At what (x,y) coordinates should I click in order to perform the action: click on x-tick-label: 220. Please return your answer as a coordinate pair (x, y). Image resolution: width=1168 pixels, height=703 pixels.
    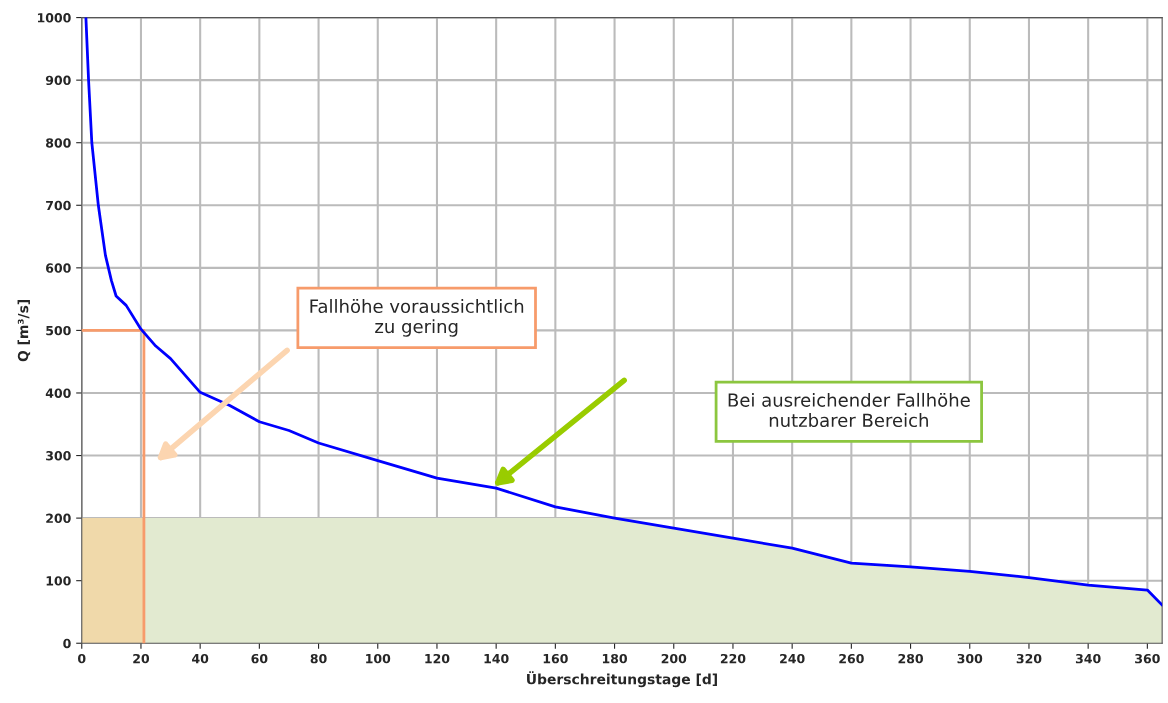
    Looking at the image, I should click on (733, 658).